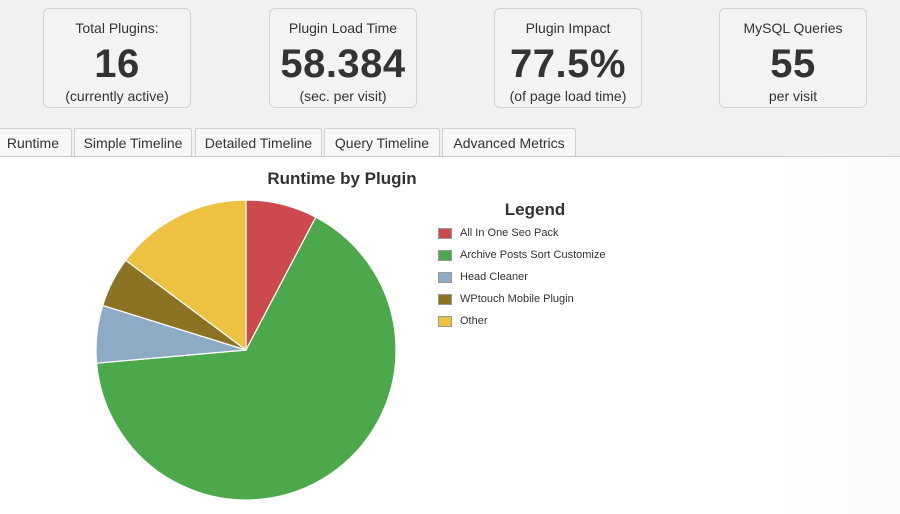 The image size is (900, 514). Describe the element at coordinates (117, 96) in the screenshot. I see `stat-sub: (currently active)` at that location.